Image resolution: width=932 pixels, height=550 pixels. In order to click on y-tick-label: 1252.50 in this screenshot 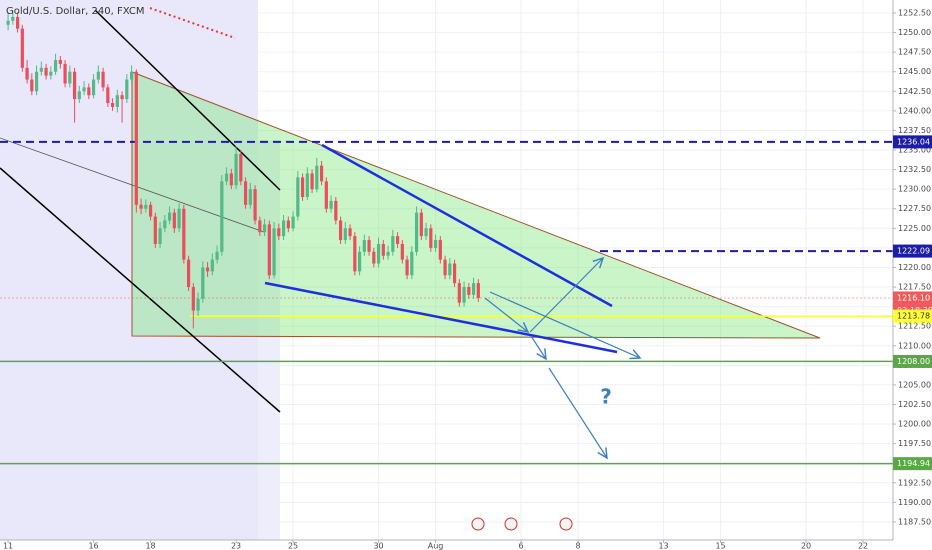, I will do `click(914, 12)`.